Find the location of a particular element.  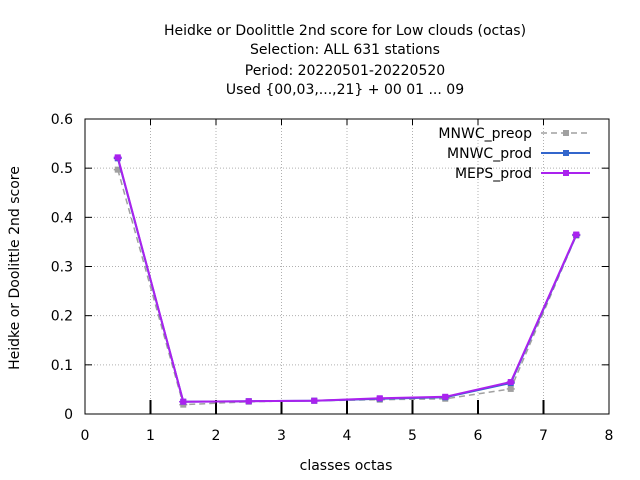

x-tick-label: 1 is located at coordinates (150, 436).